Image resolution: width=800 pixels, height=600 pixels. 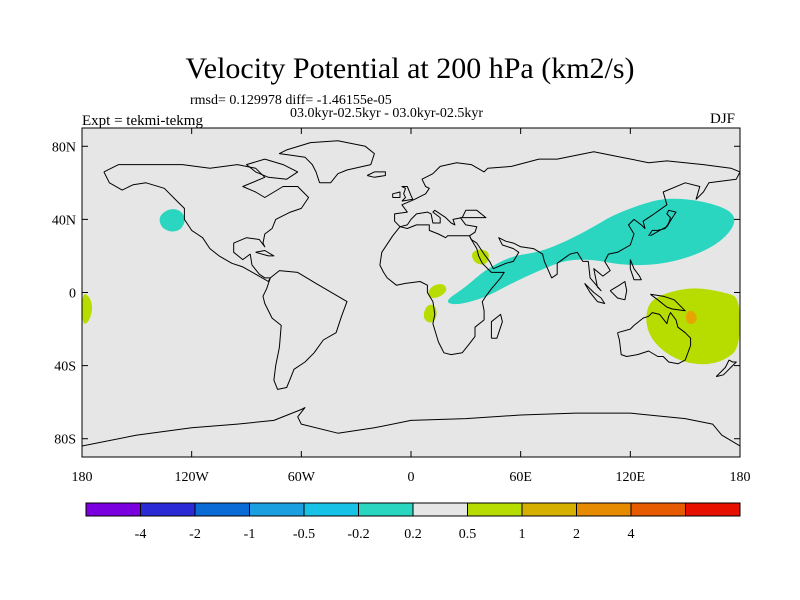 I want to click on anomaly-region-east-asia-pacific, so click(x=591, y=251).